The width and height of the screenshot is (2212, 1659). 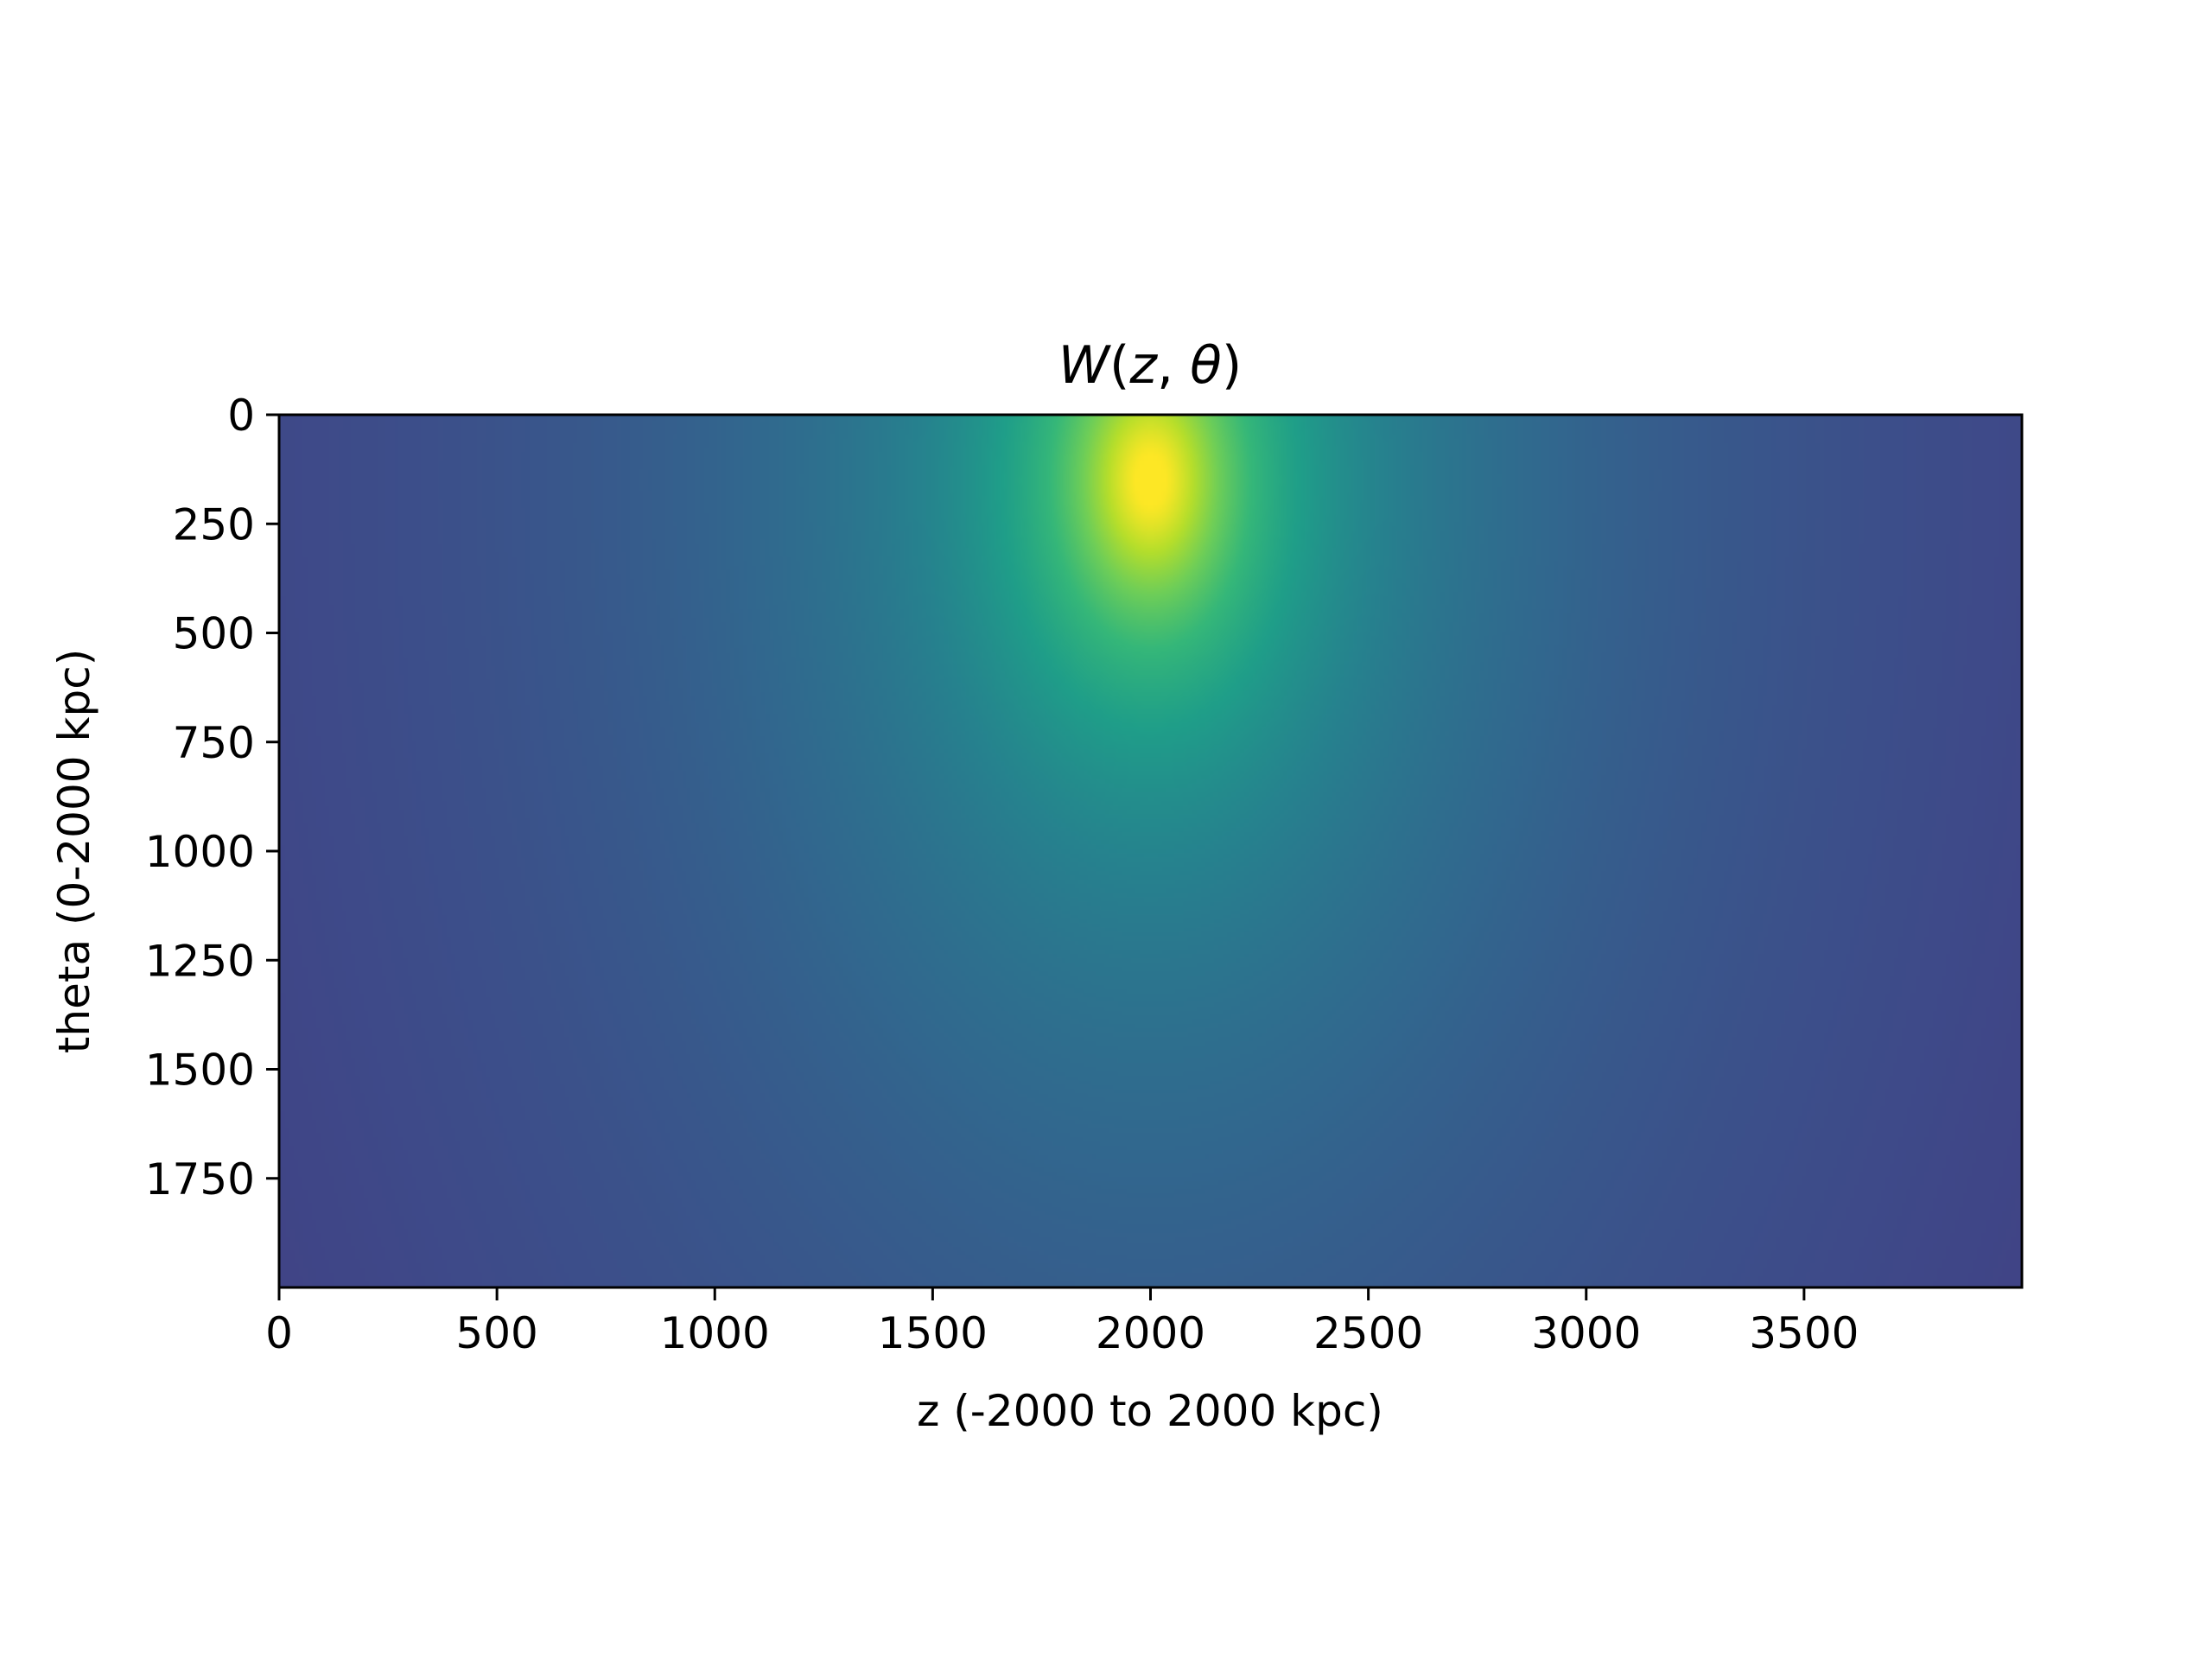 I want to click on y-tick-label: 750, so click(x=214, y=743).